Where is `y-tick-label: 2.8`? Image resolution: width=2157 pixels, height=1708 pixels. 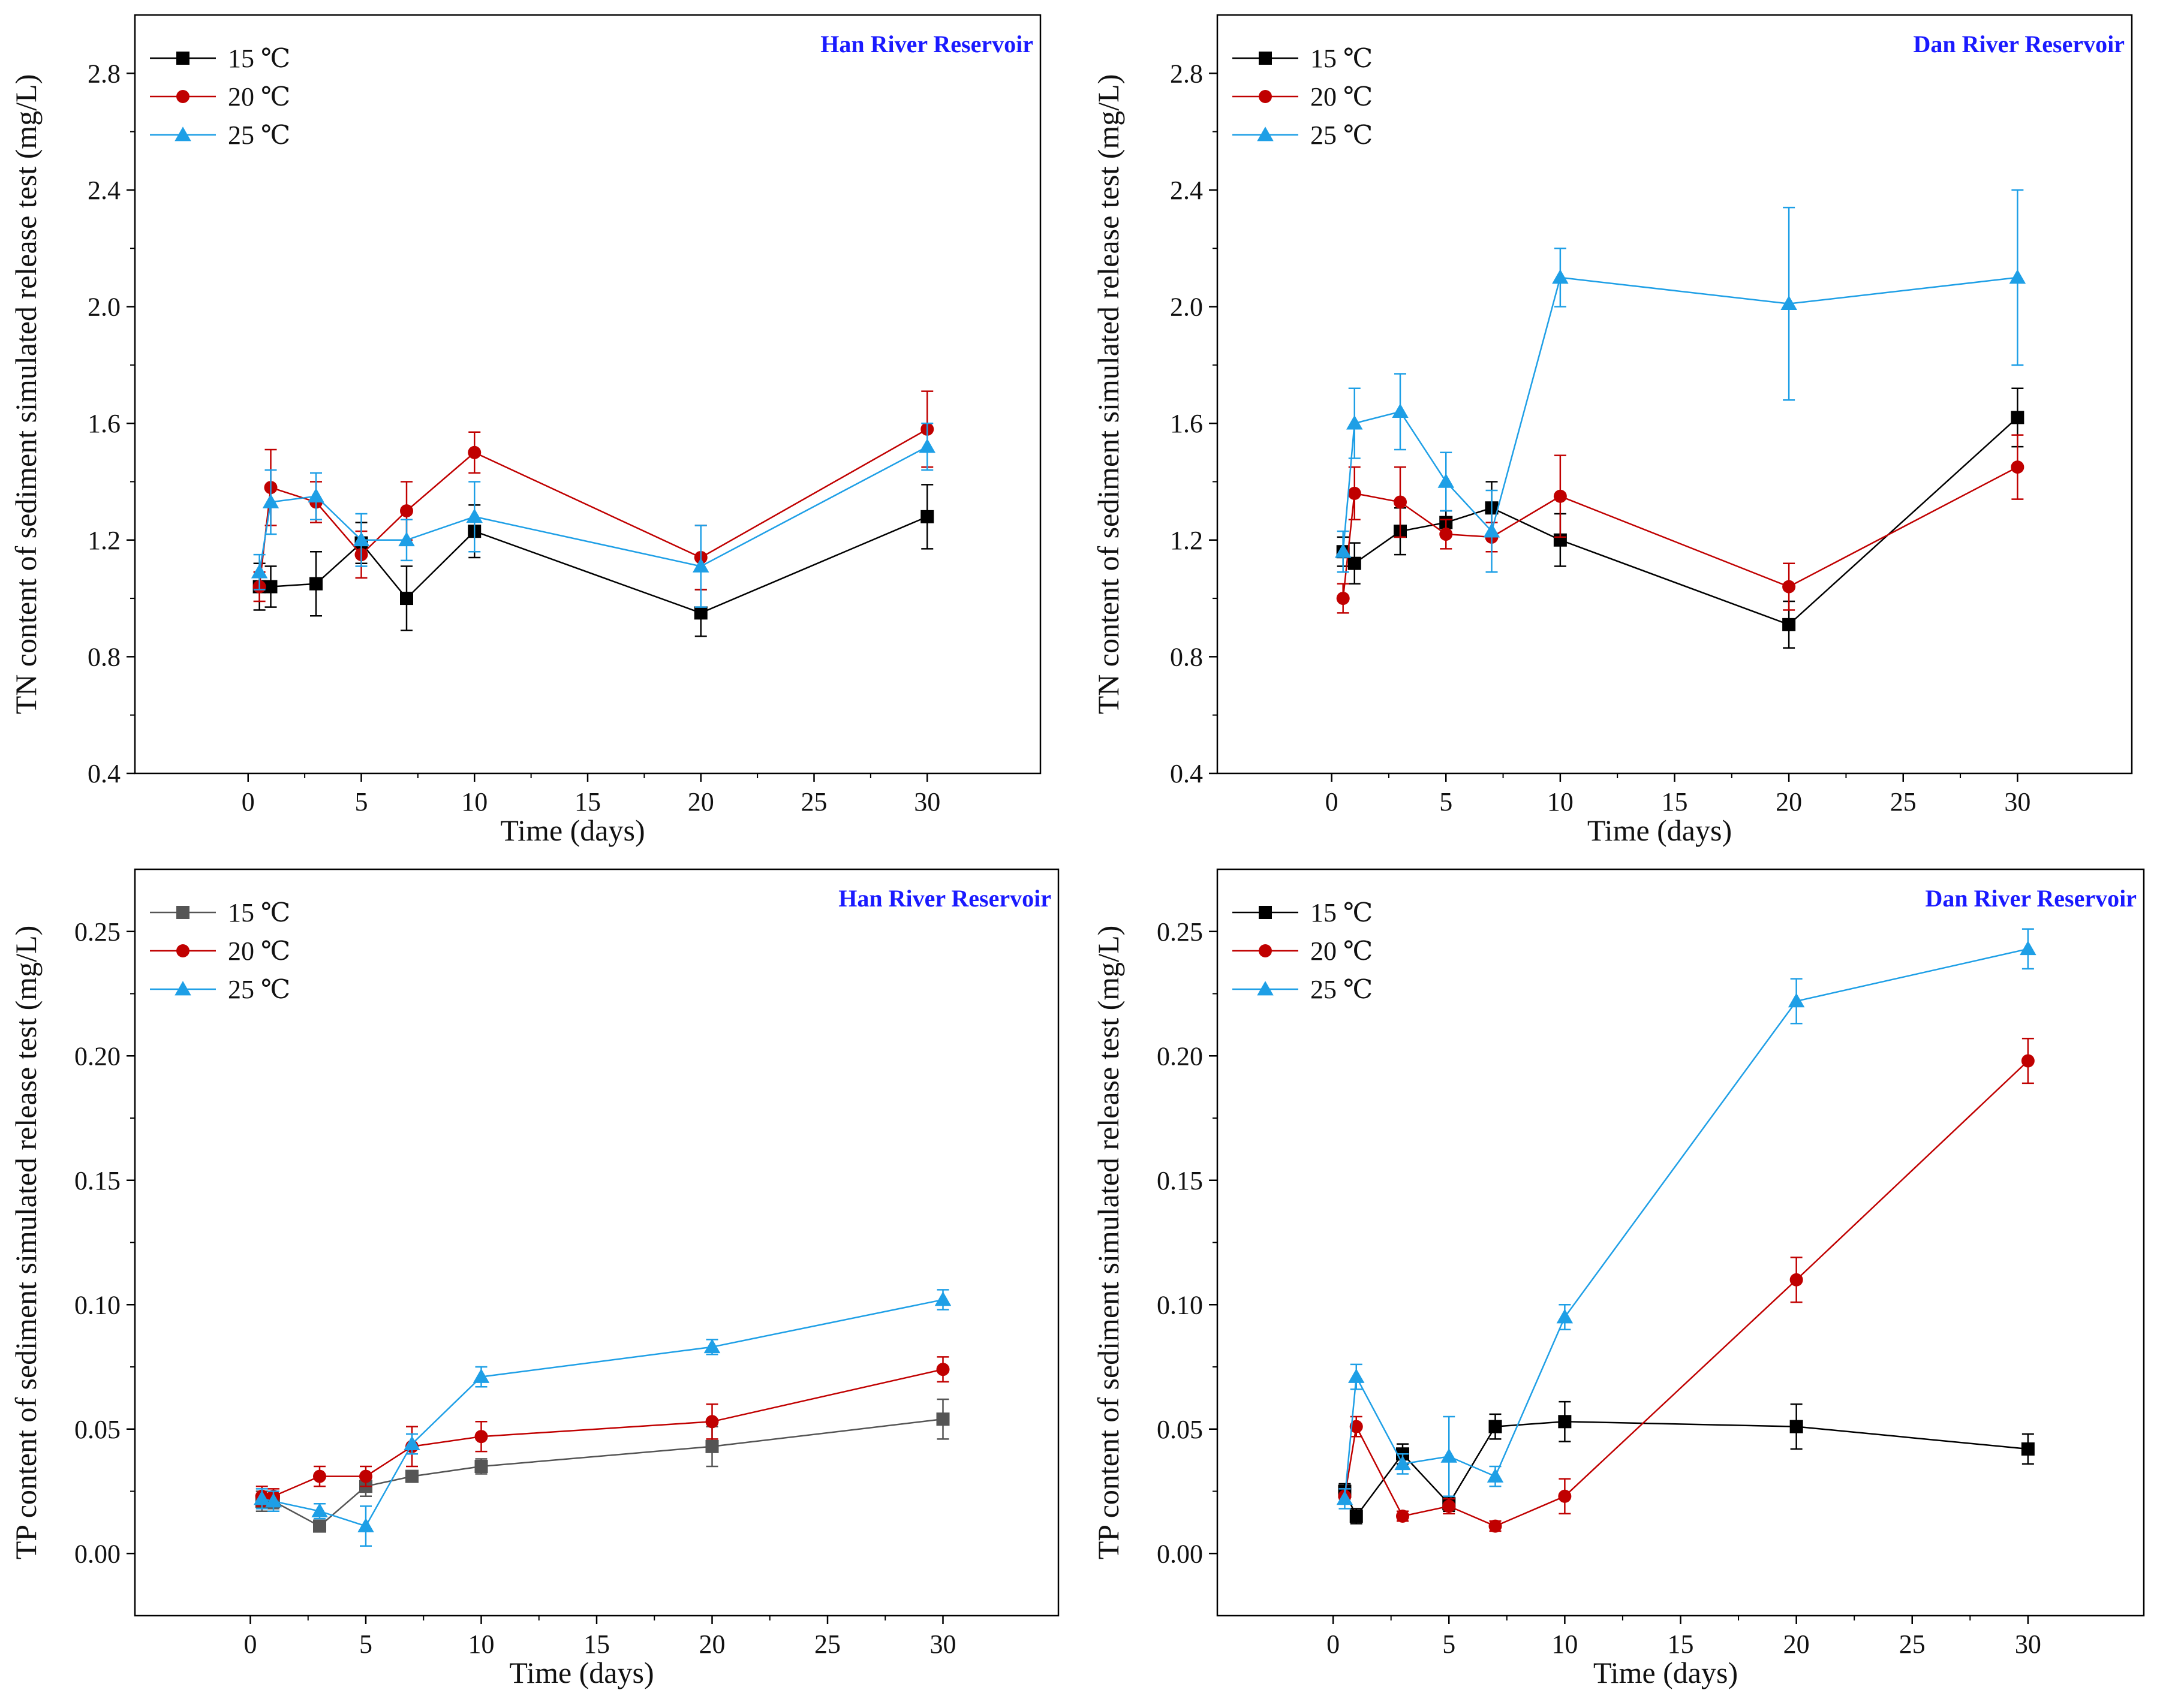
y-tick-label: 2.8 is located at coordinates (104, 73).